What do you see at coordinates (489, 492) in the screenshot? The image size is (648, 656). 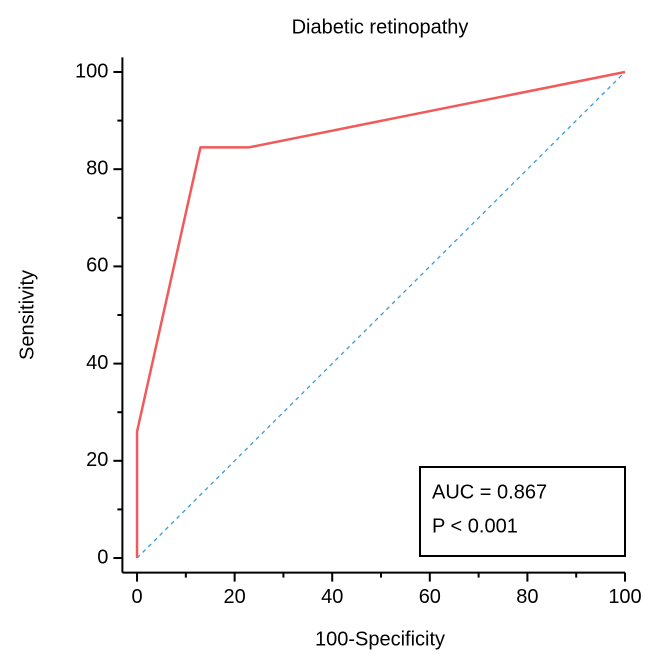 I see `annotation: AUC = 0.867` at bounding box center [489, 492].